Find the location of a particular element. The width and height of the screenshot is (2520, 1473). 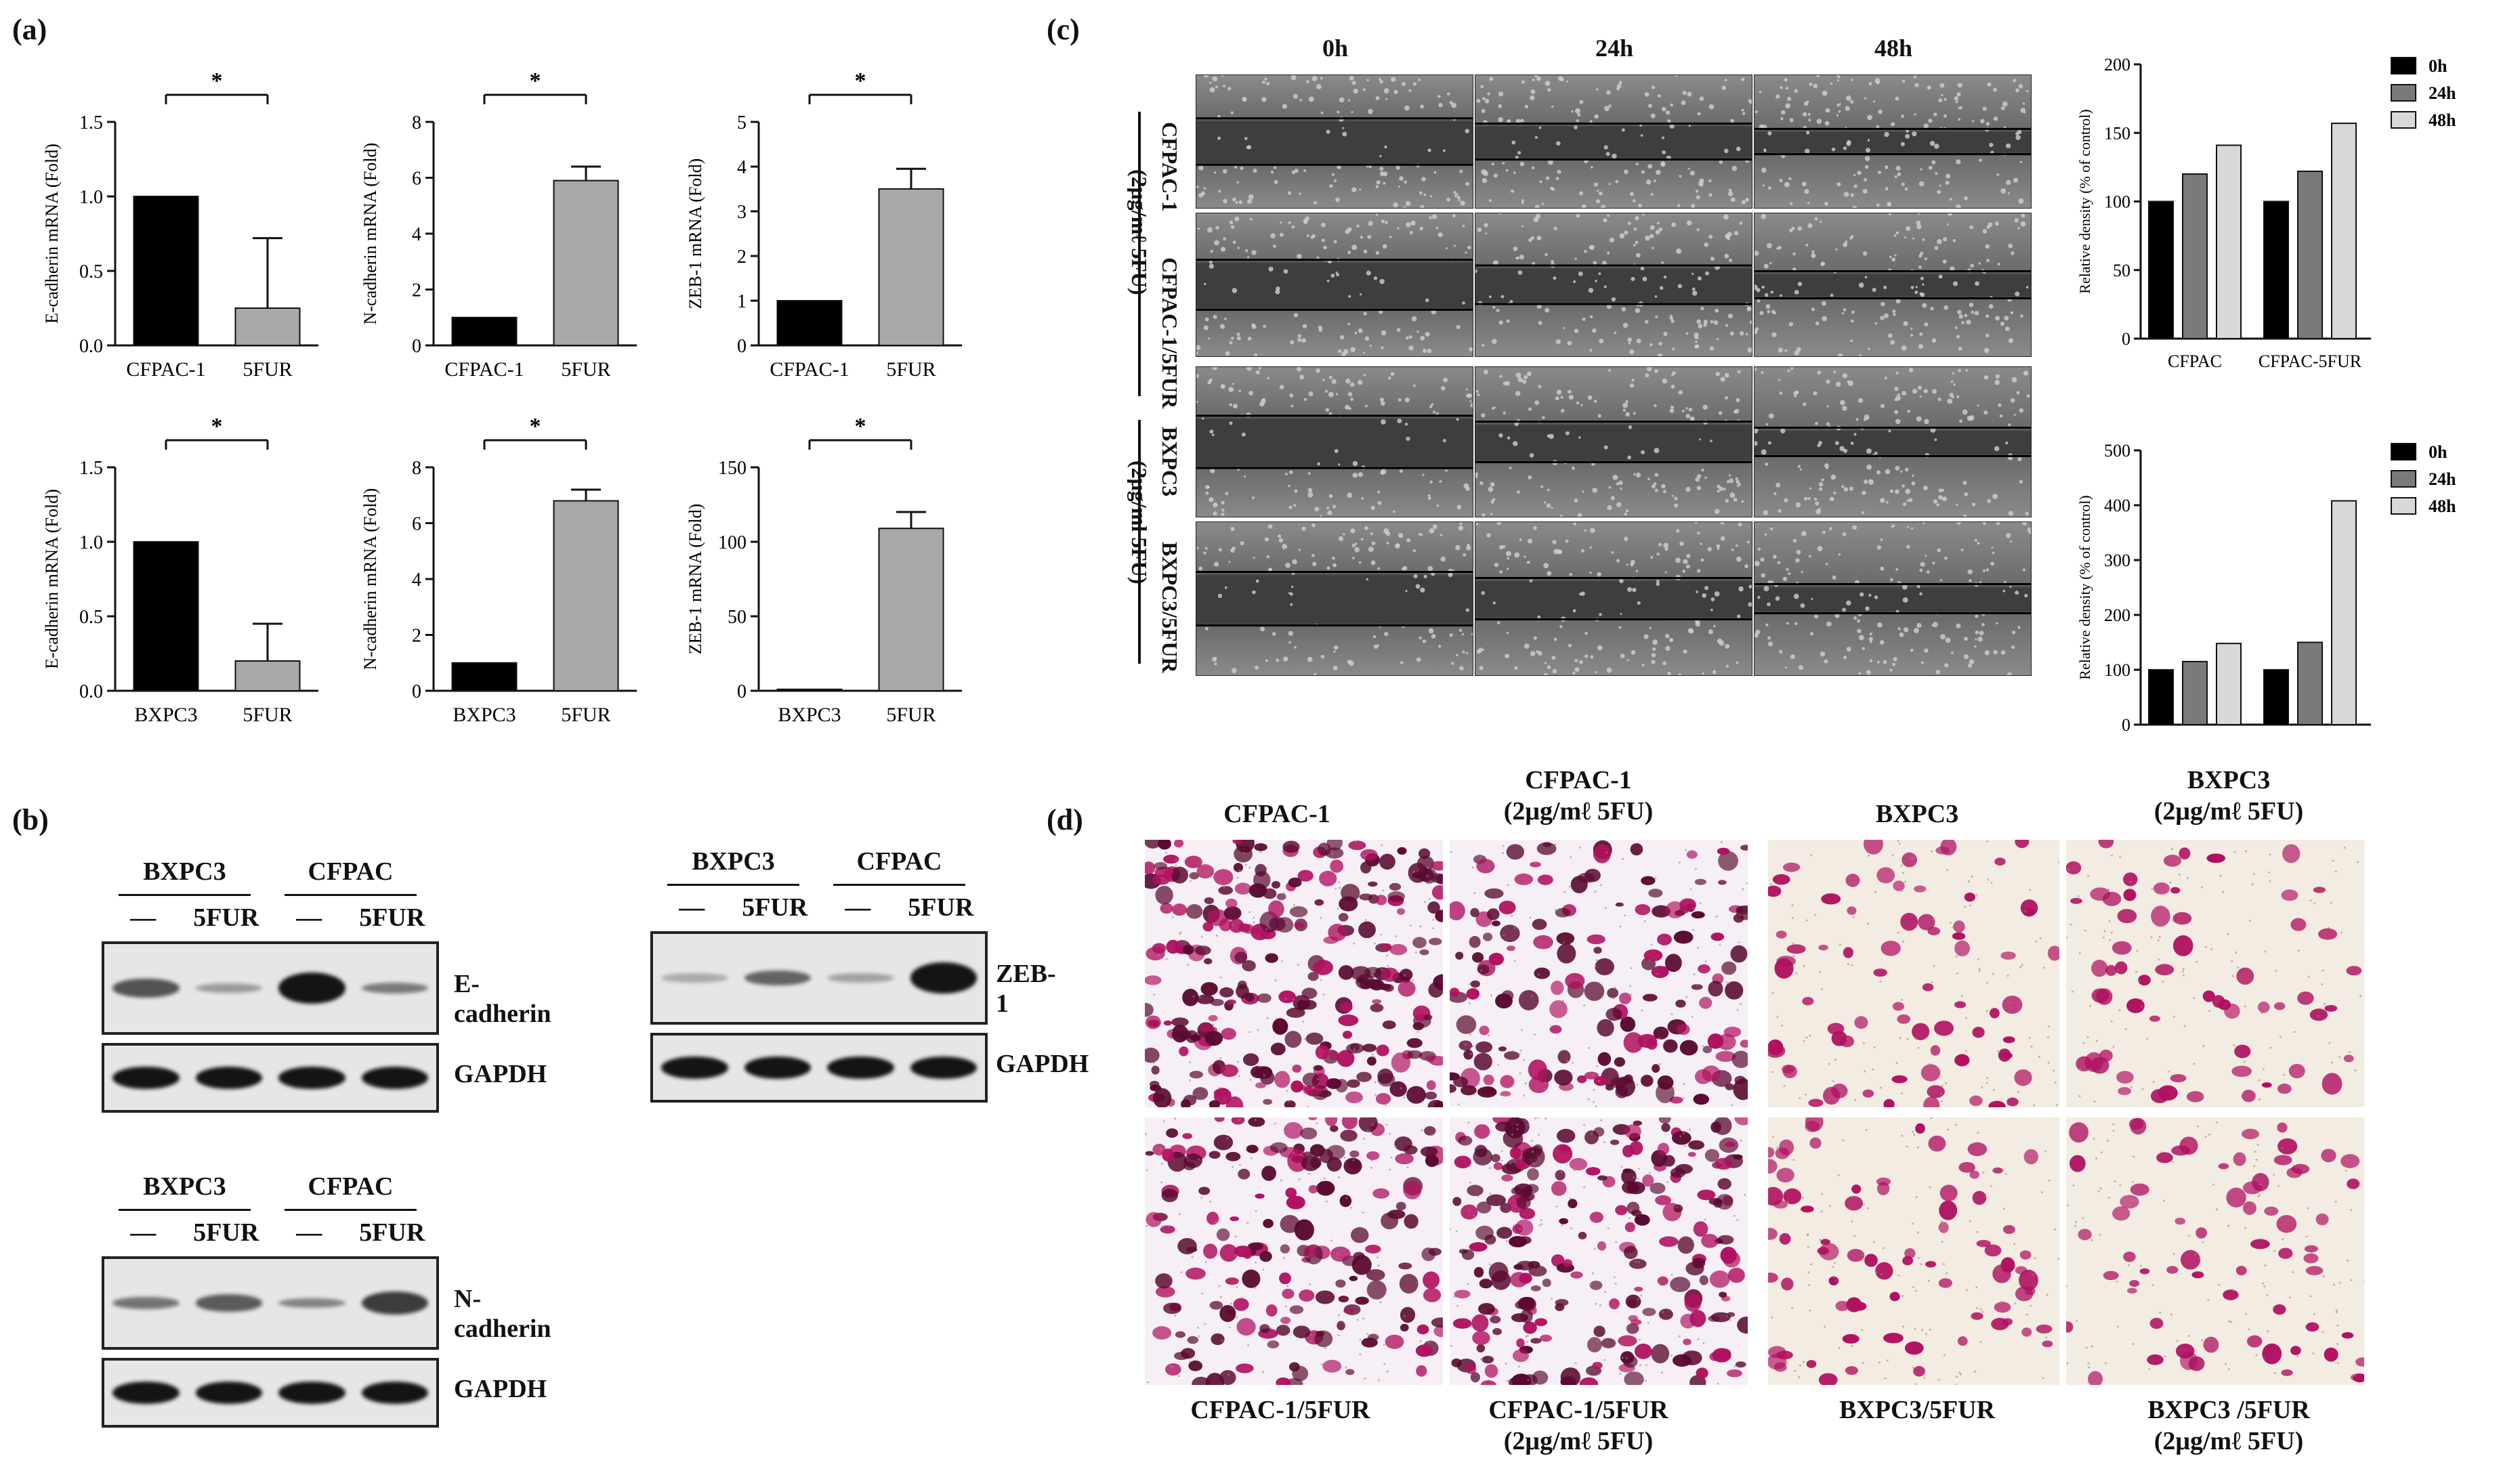

bar-BXPC3-5FUR-24h is located at coordinates (2310, 683).